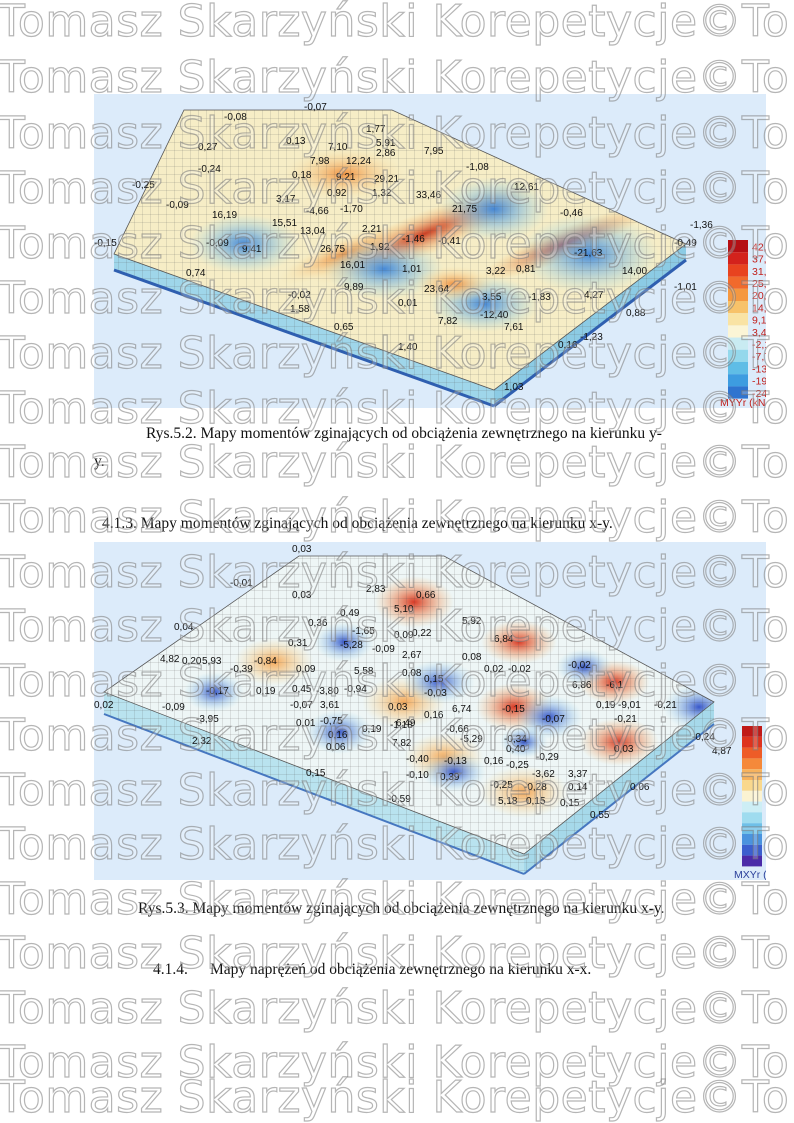  Describe the element at coordinates (759, 272) in the screenshot. I see `legend-value: 31,61` at that location.